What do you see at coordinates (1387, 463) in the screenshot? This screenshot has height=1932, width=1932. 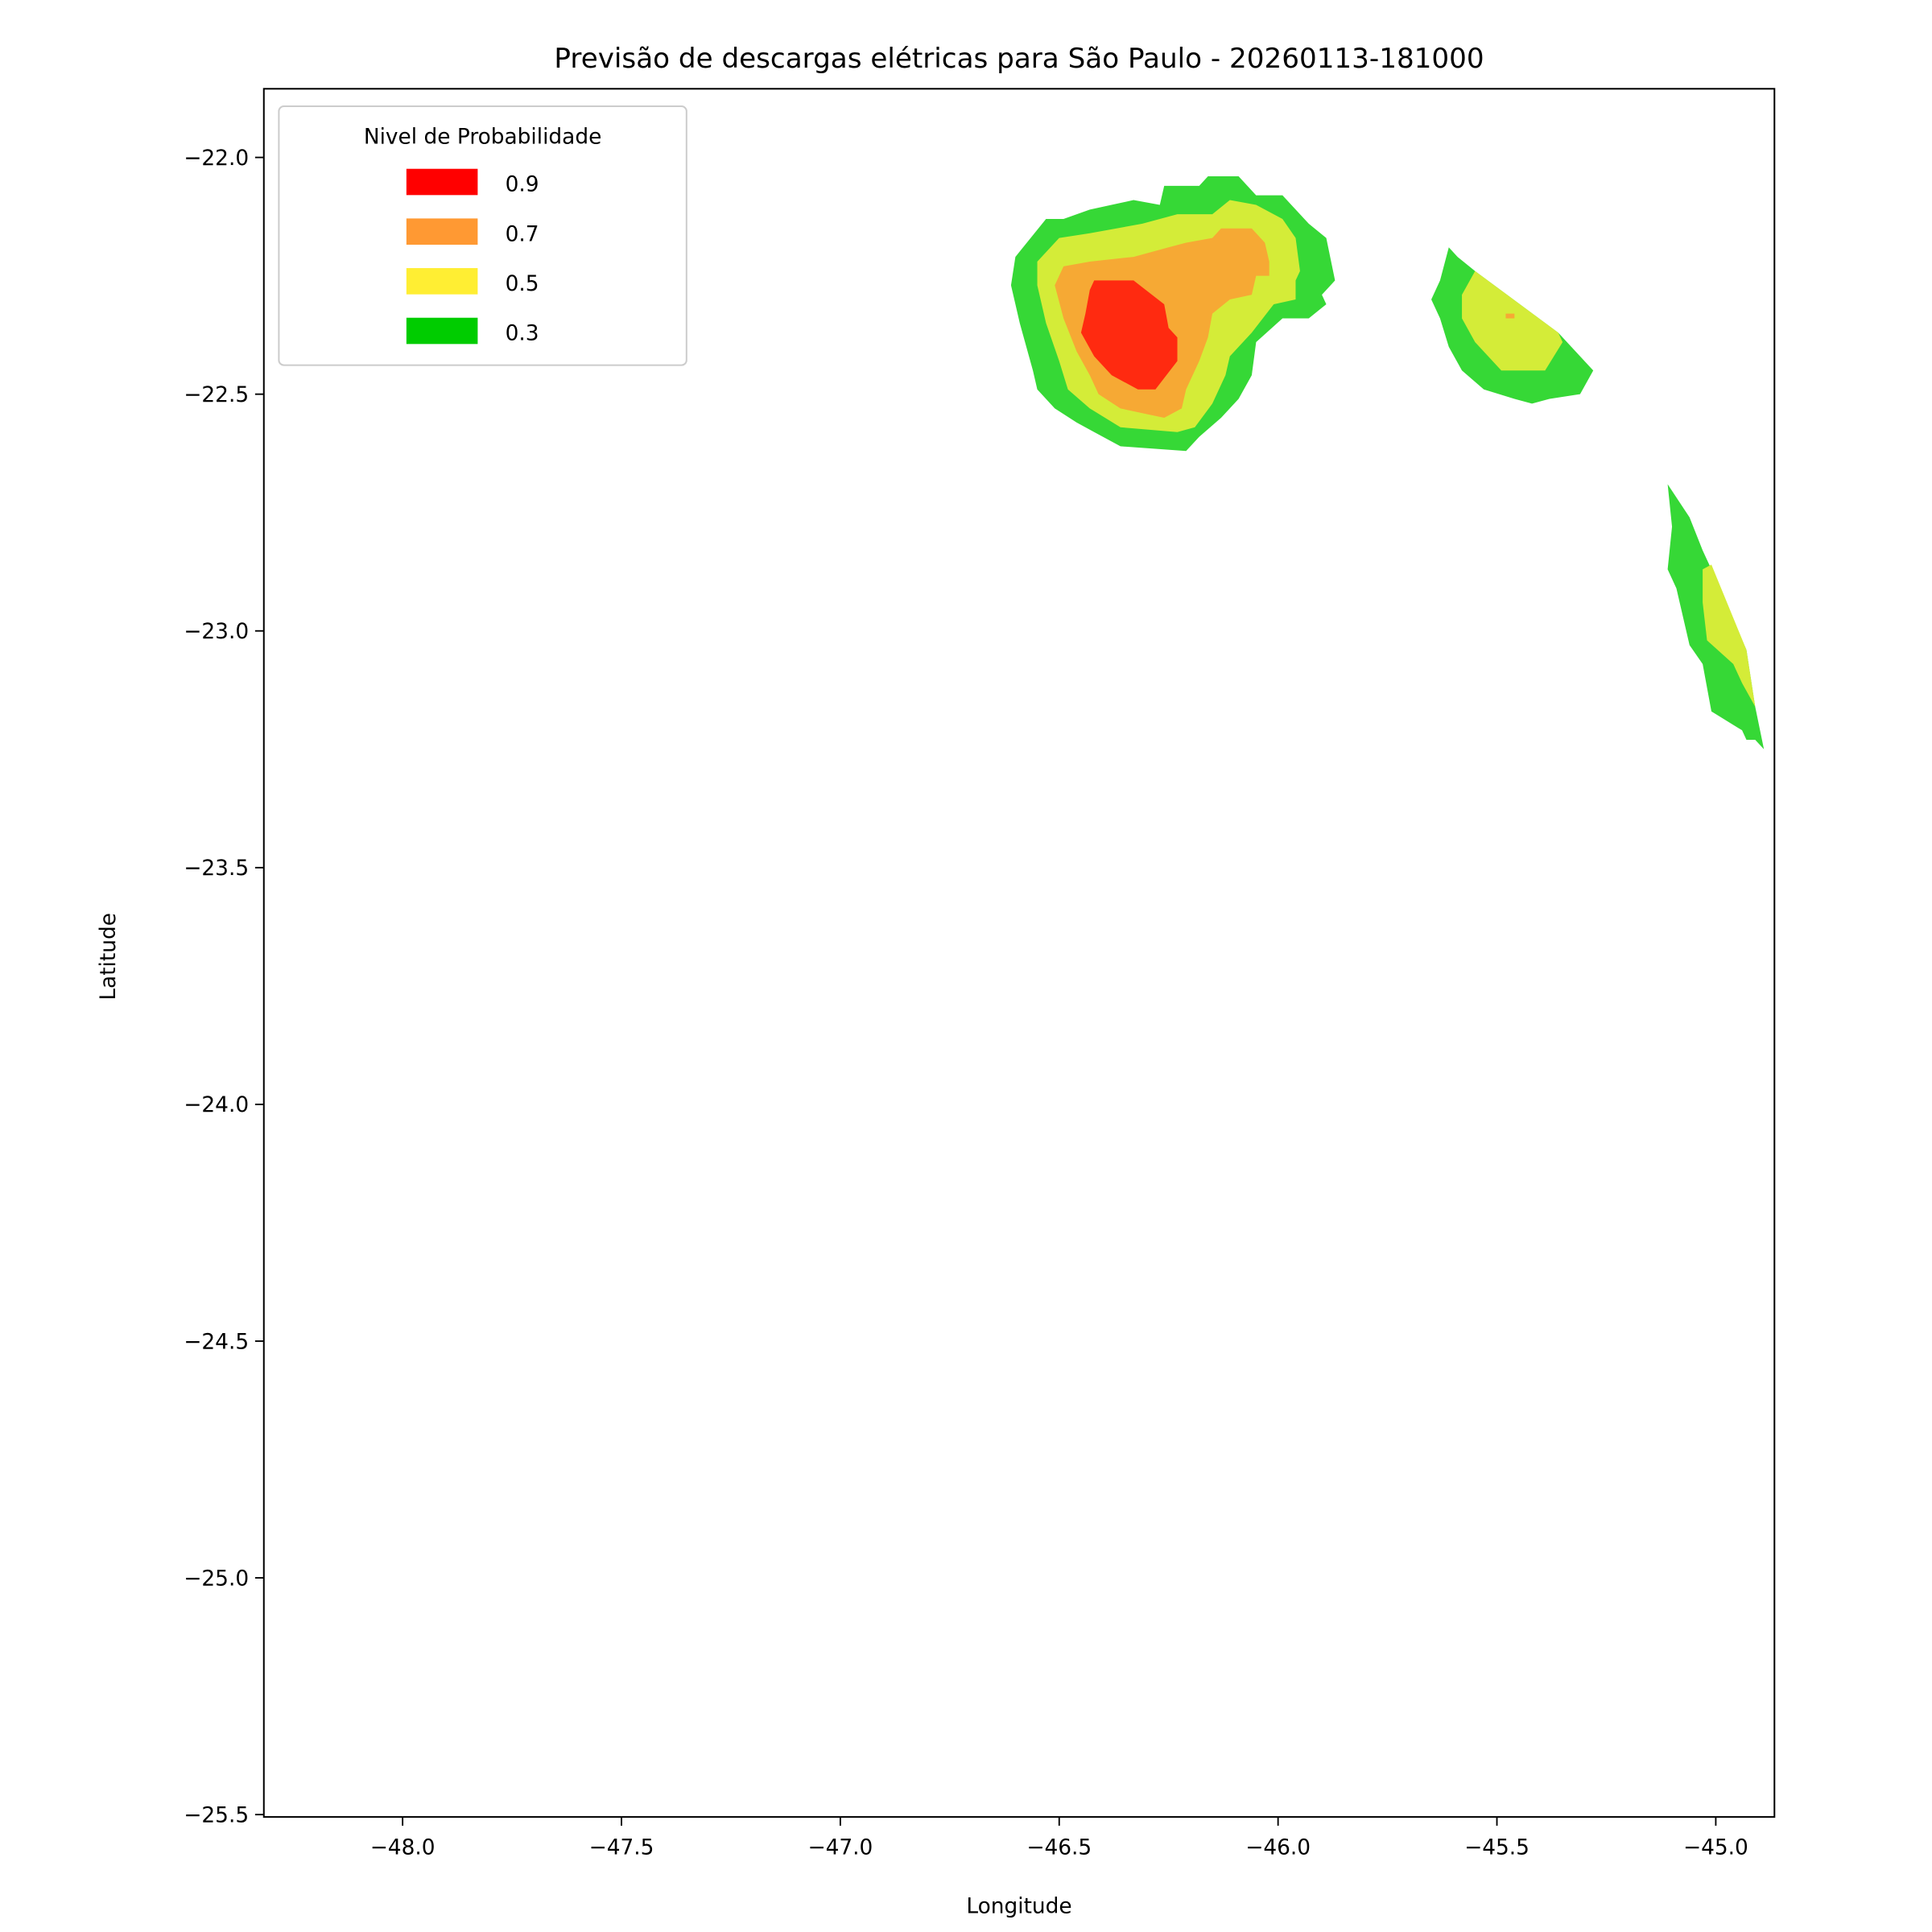 I see `contour-regions` at bounding box center [1387, 463].